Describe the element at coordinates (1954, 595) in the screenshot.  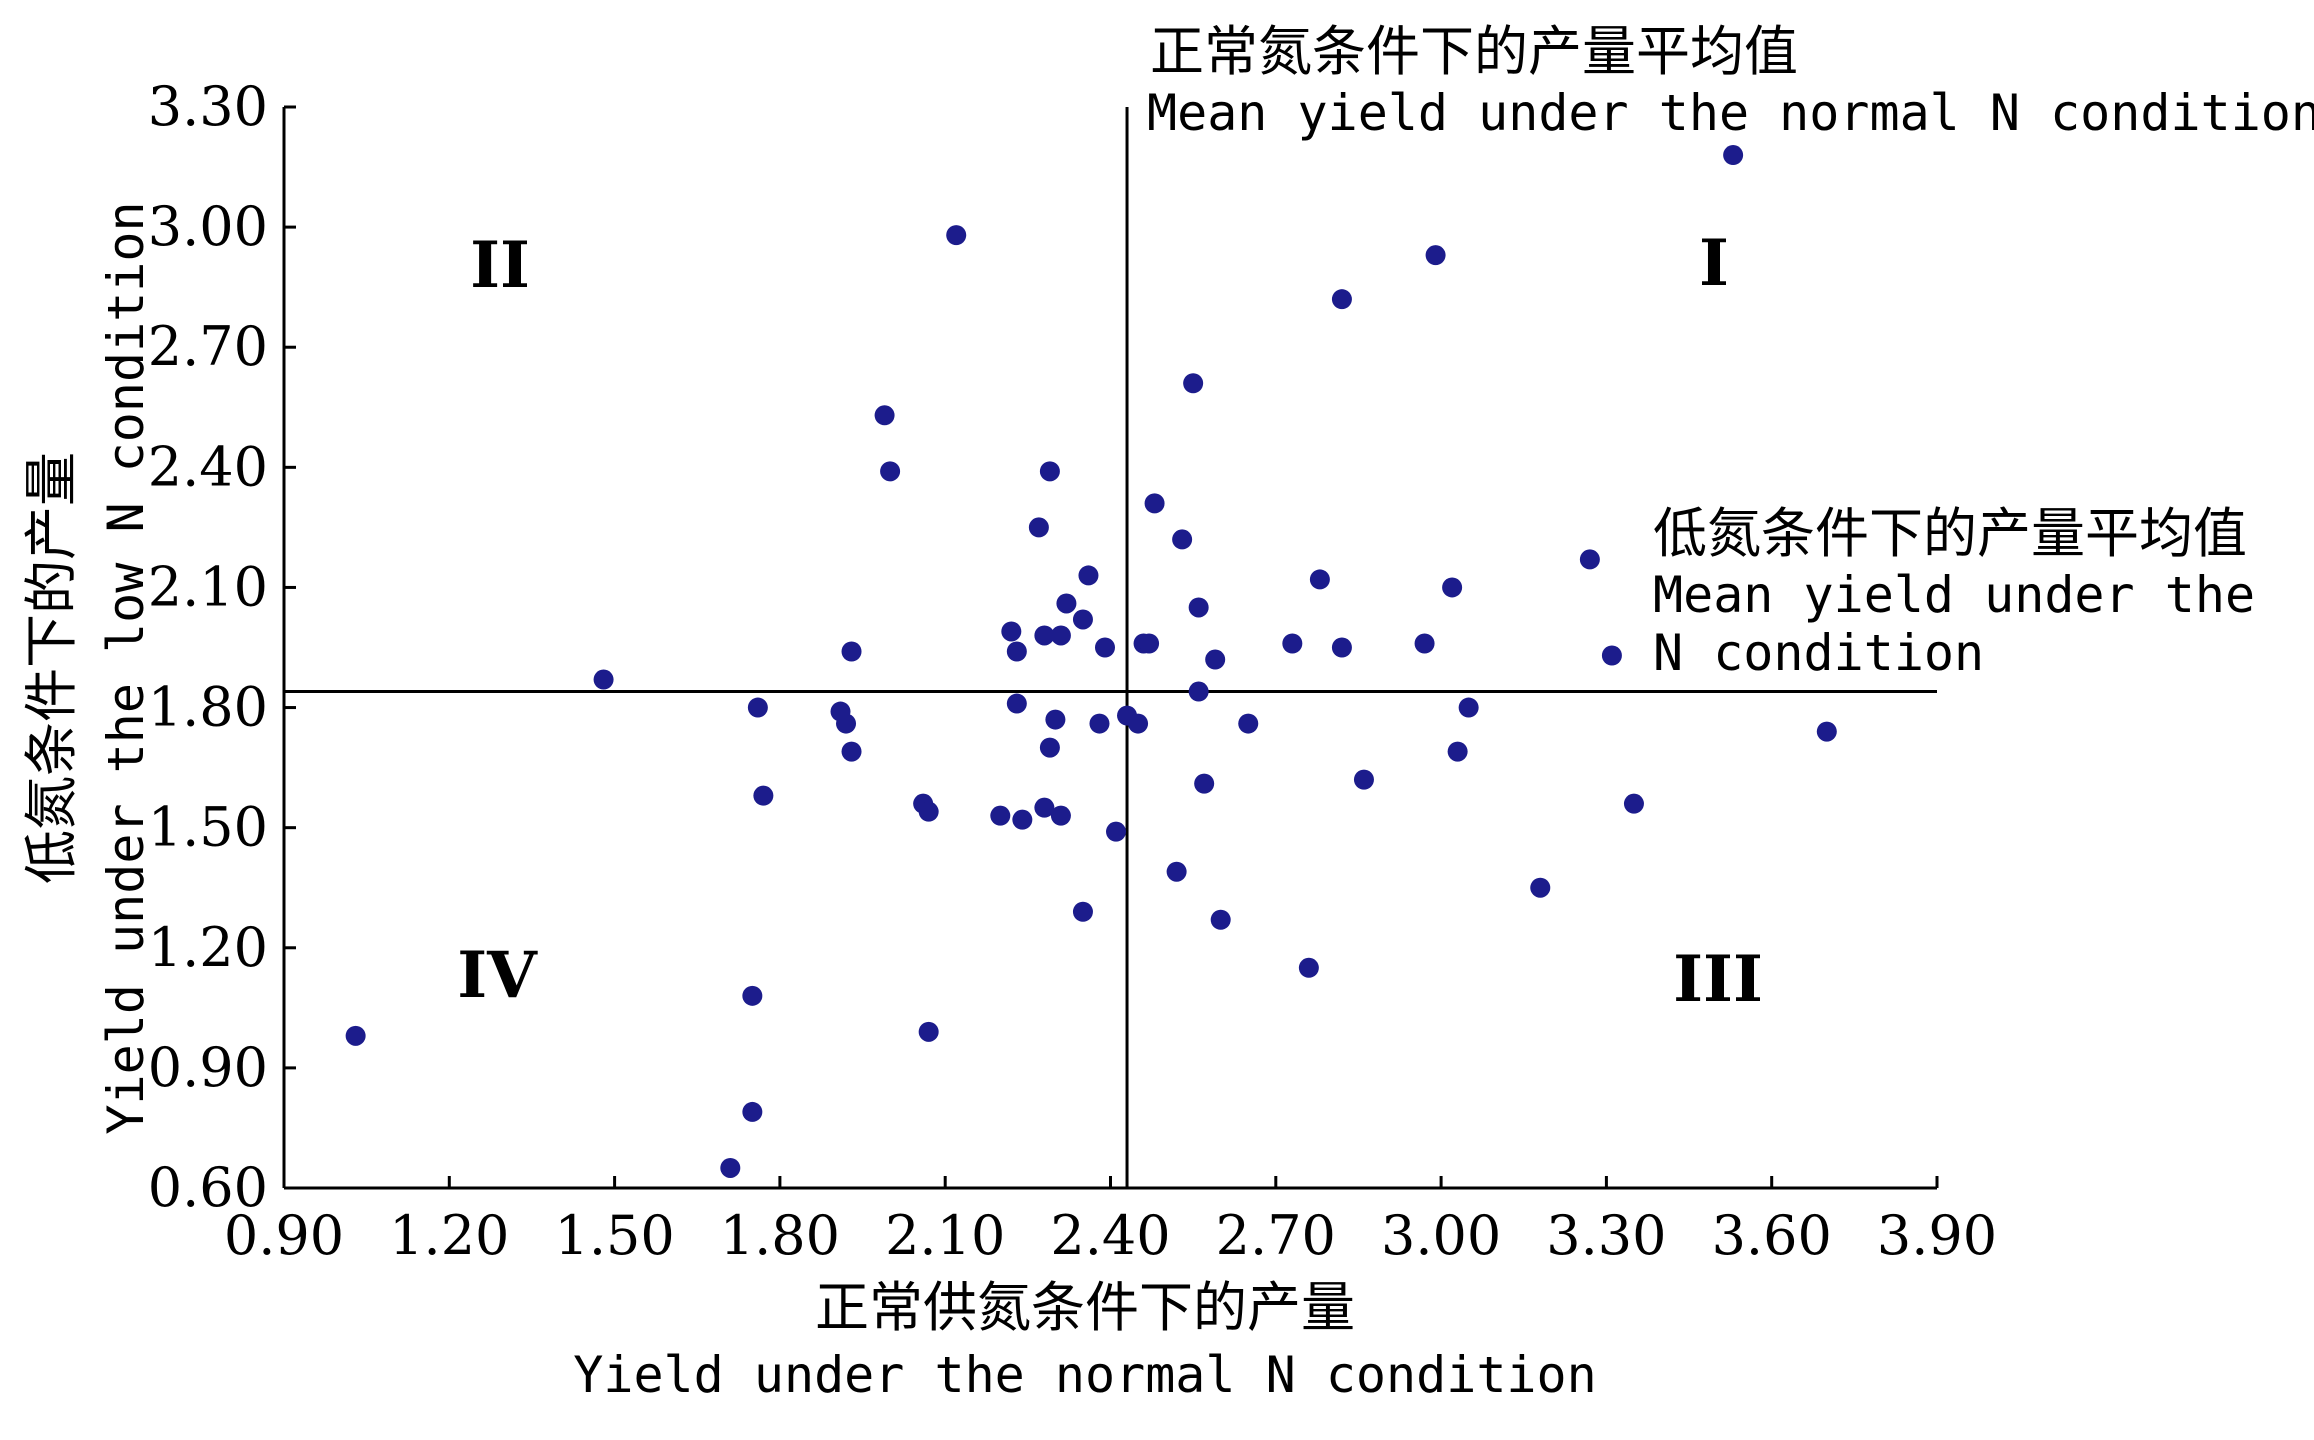
I see `low-mean-label-en-1: Mean yield under the` at that location.